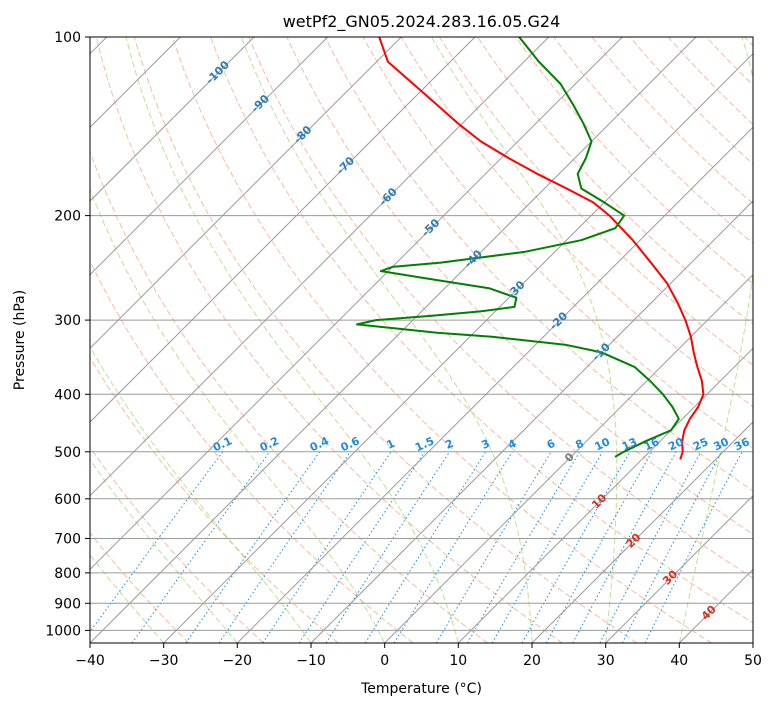 Image resolution: width=775 pixels, height=708 pixels. What do you see at coordinates (676, 444) in the screenshot?
I see `mixing-ratio-label: 20` at bounding box center [676, 444].